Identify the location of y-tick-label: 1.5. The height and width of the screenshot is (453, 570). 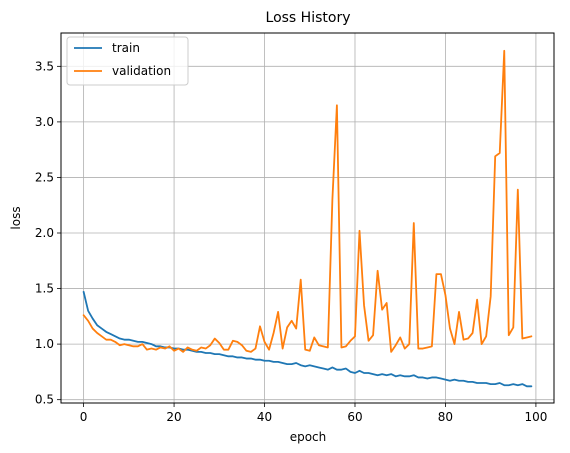
(44, 289).